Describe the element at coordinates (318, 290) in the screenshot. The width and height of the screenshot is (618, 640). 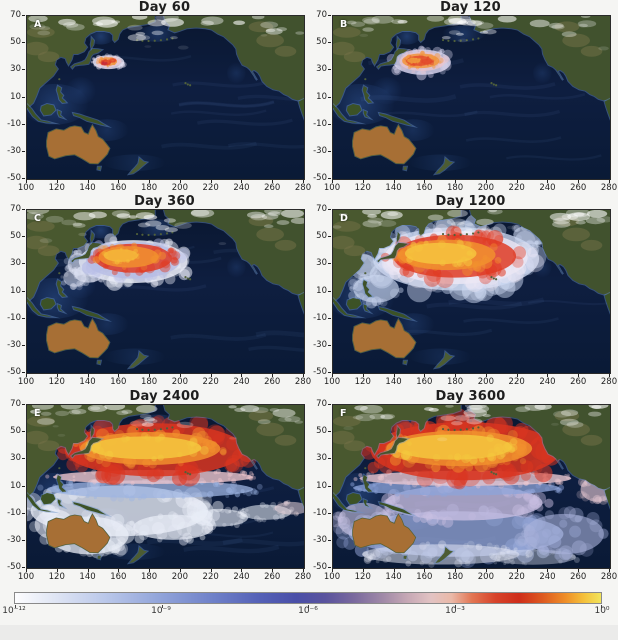
I see `y-axis-panel-d: 70 50 30 10 -10 -30 -50` at that location.